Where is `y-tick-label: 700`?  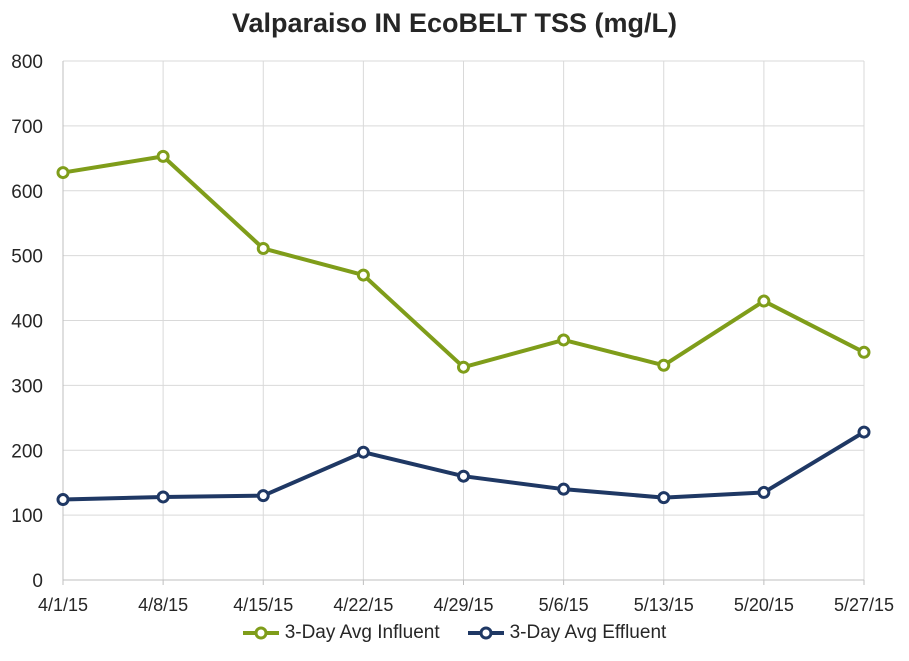
y-tick-label: 700 is located at coordinates (27, 127).